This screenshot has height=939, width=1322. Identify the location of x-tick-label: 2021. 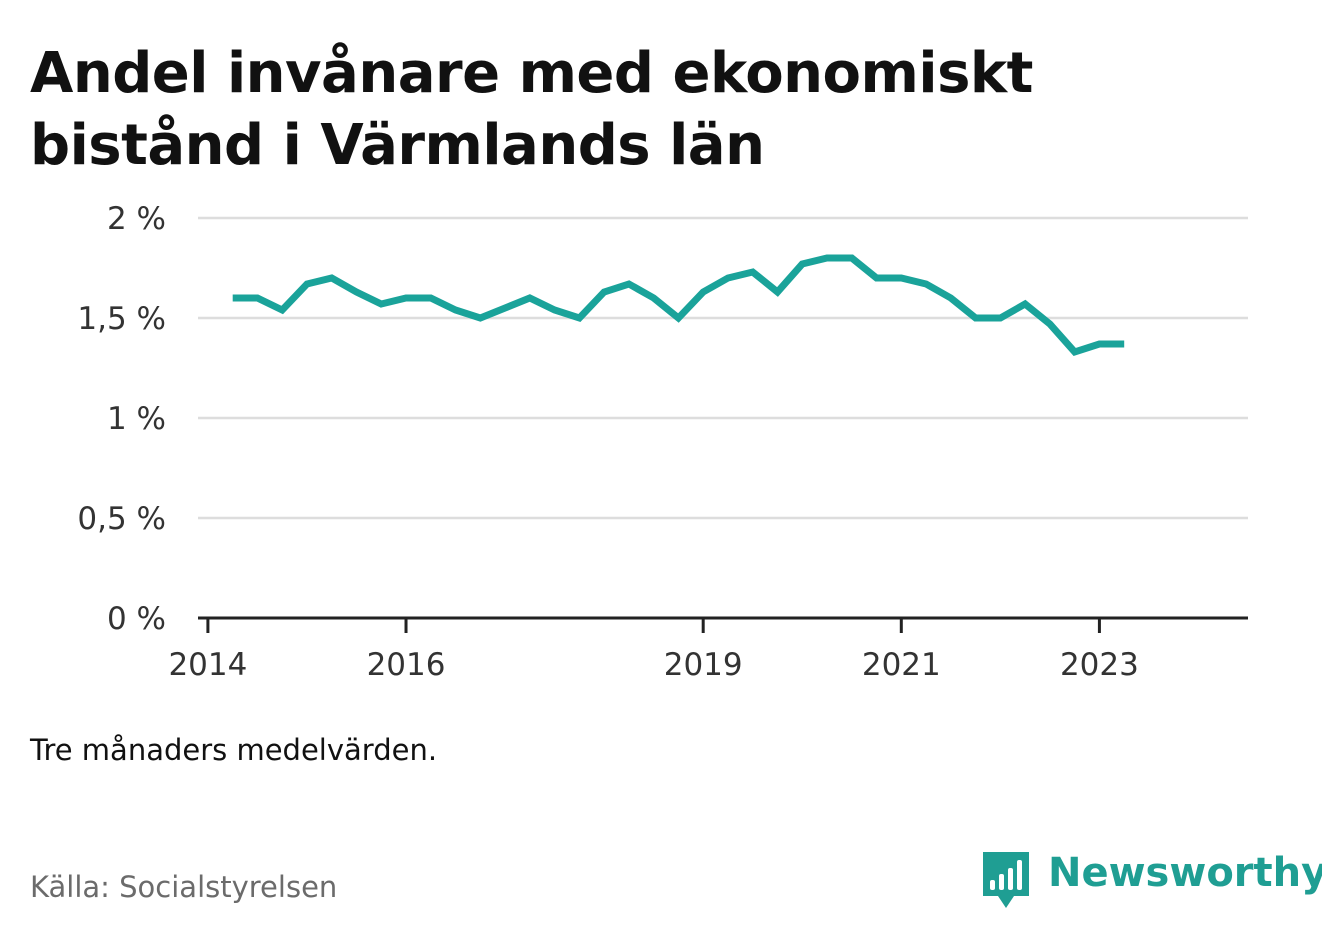
(901, 665).